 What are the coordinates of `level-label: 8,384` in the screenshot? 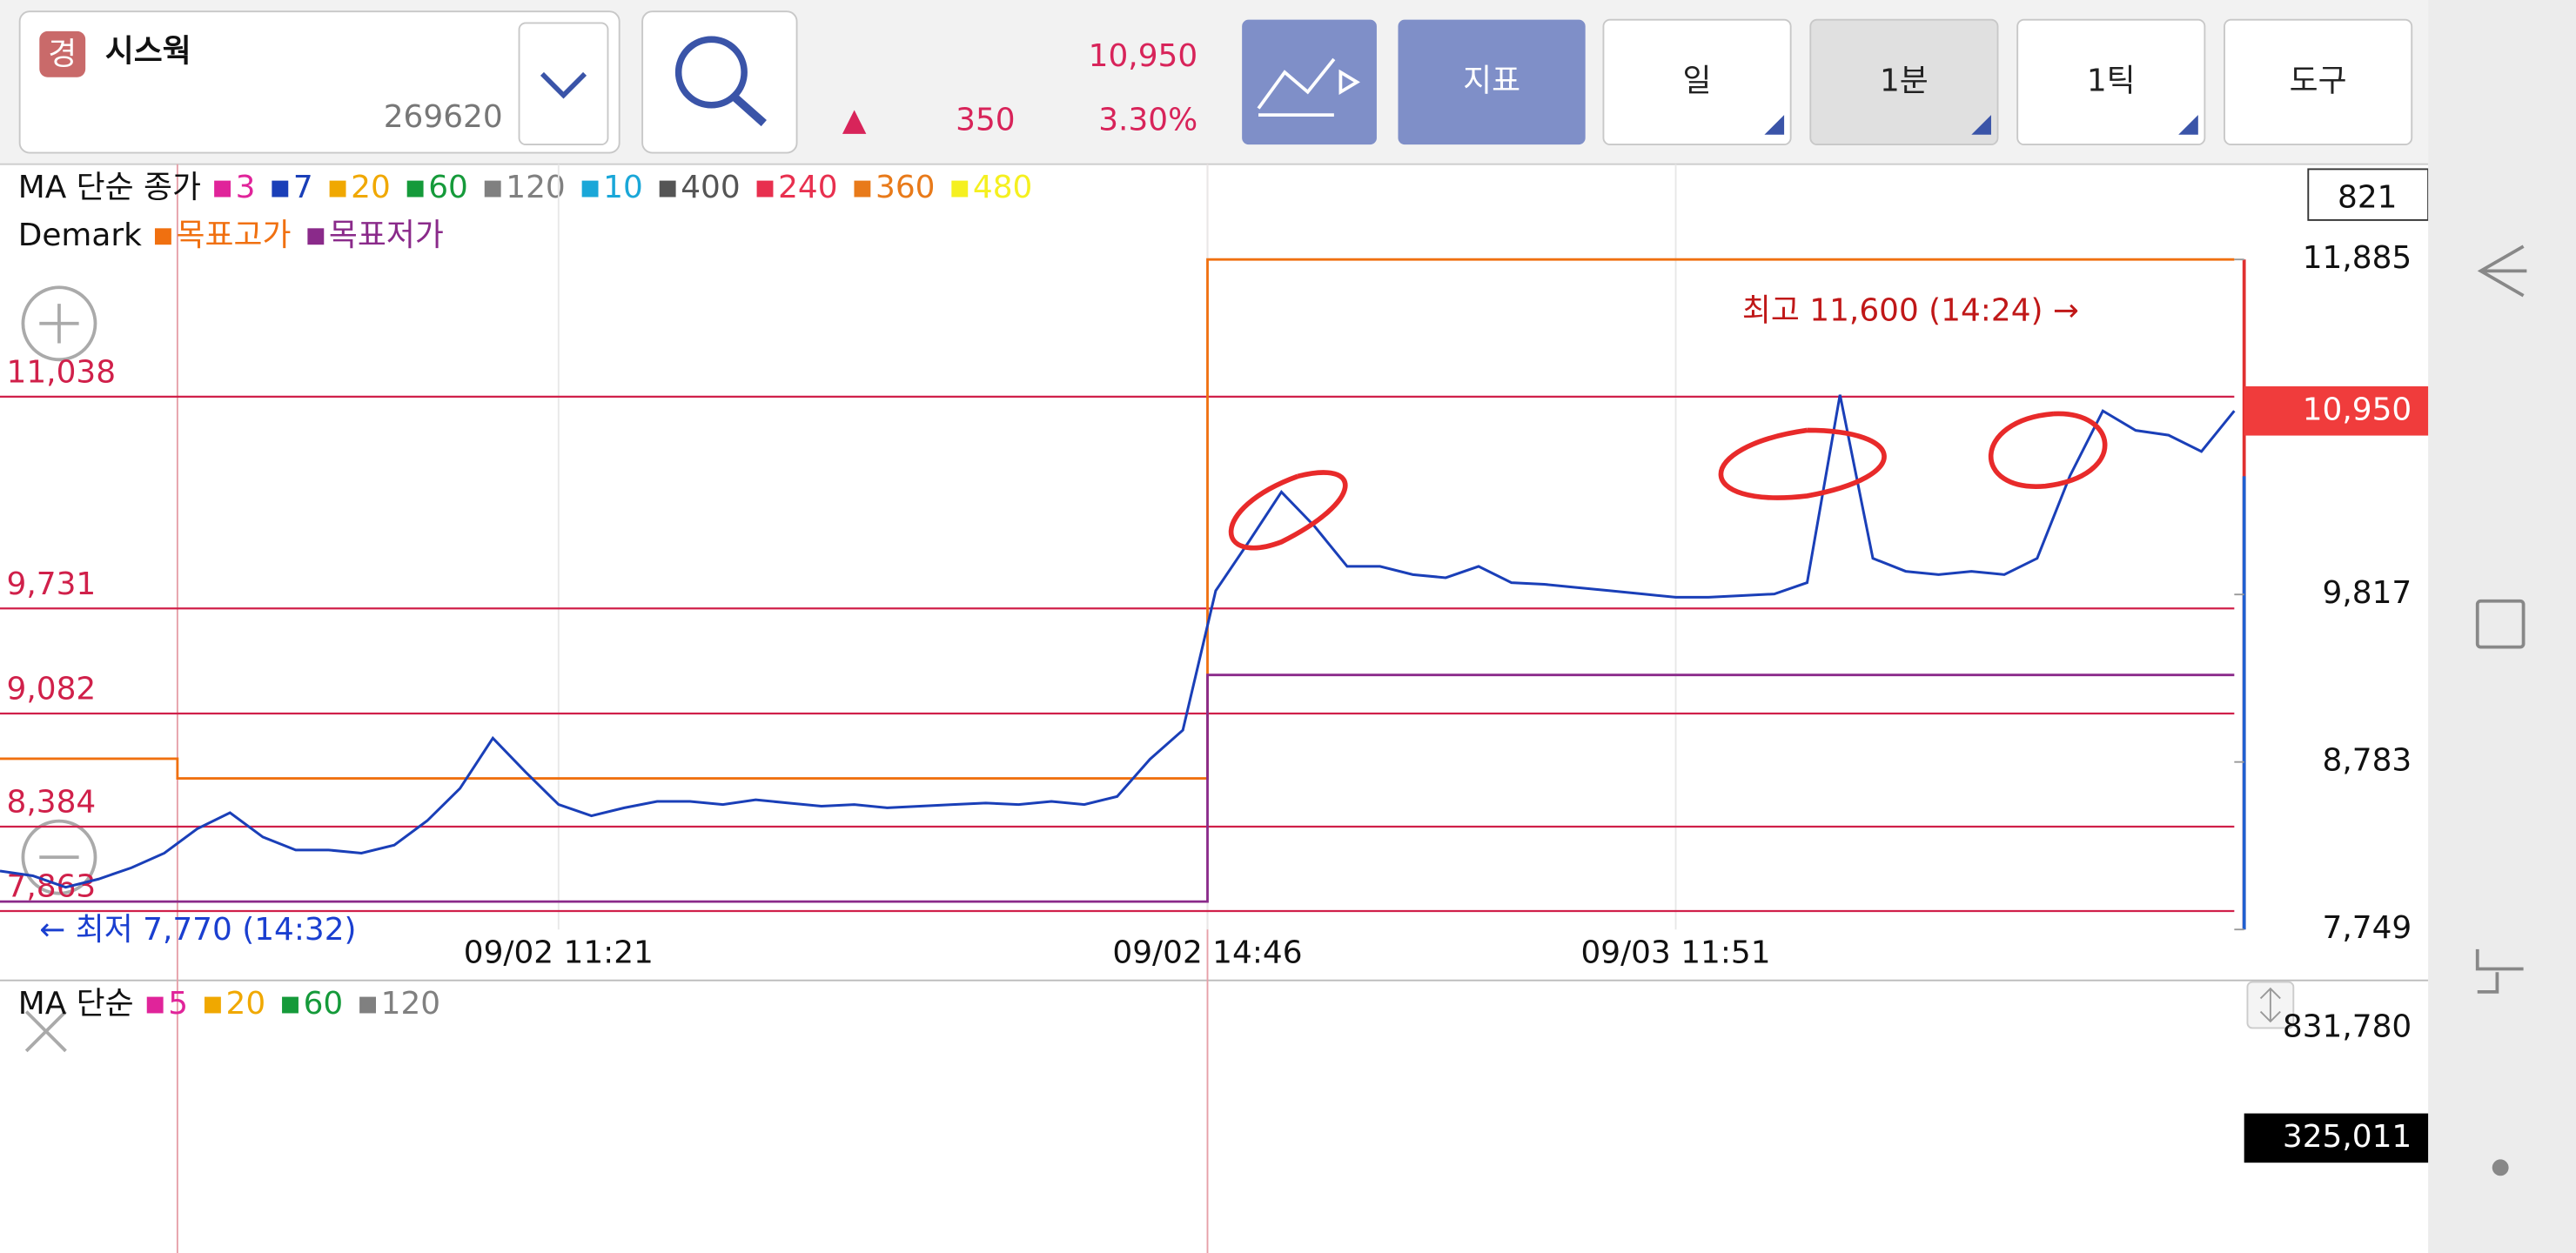 It's located at (52, 803).